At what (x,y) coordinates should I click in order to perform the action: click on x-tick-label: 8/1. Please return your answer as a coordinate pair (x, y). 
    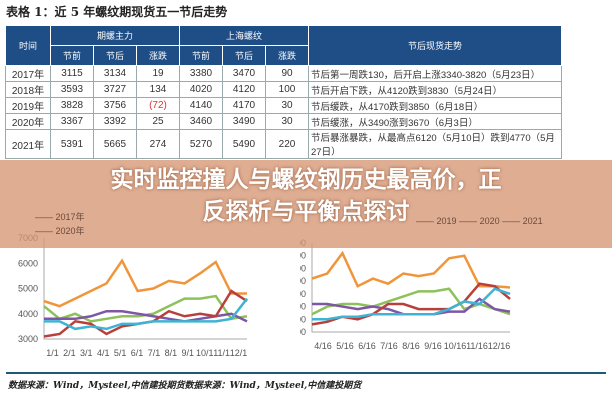
    Looking at the image, I should click on (171, 353).